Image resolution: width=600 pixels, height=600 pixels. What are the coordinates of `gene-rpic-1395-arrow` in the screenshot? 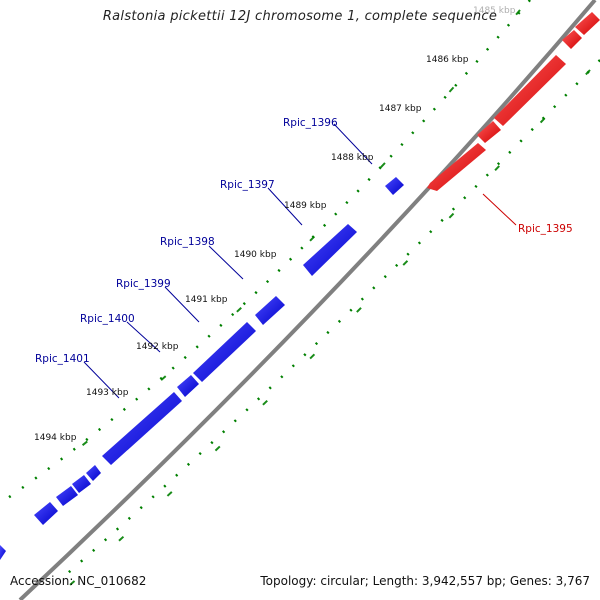 It's located at (456, 167).